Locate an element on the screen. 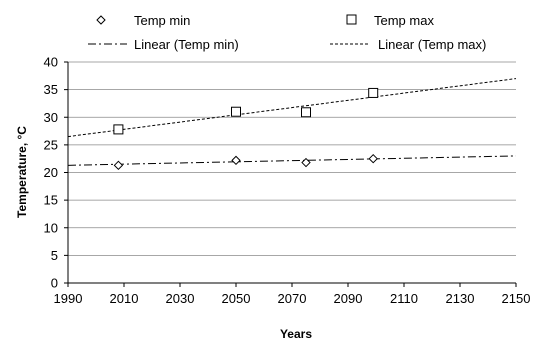 This screenshot has width=539, height=344. legend-label-temp-min: Temp min is located at coordinates (162, 20).